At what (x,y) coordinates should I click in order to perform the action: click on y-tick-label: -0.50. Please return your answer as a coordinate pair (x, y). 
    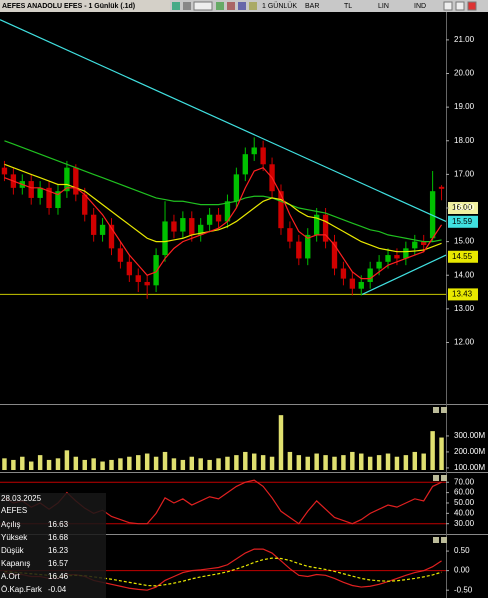
    Looking at the image, I should click on (463, 589).